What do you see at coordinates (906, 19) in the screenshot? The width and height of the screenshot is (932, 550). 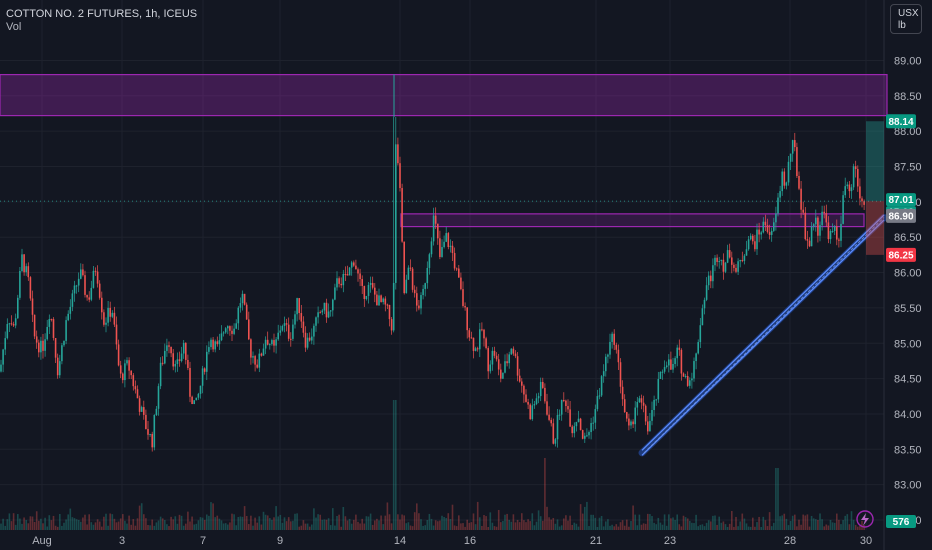 I see `units-selector: USX lb` at bounding box center [906, 19].